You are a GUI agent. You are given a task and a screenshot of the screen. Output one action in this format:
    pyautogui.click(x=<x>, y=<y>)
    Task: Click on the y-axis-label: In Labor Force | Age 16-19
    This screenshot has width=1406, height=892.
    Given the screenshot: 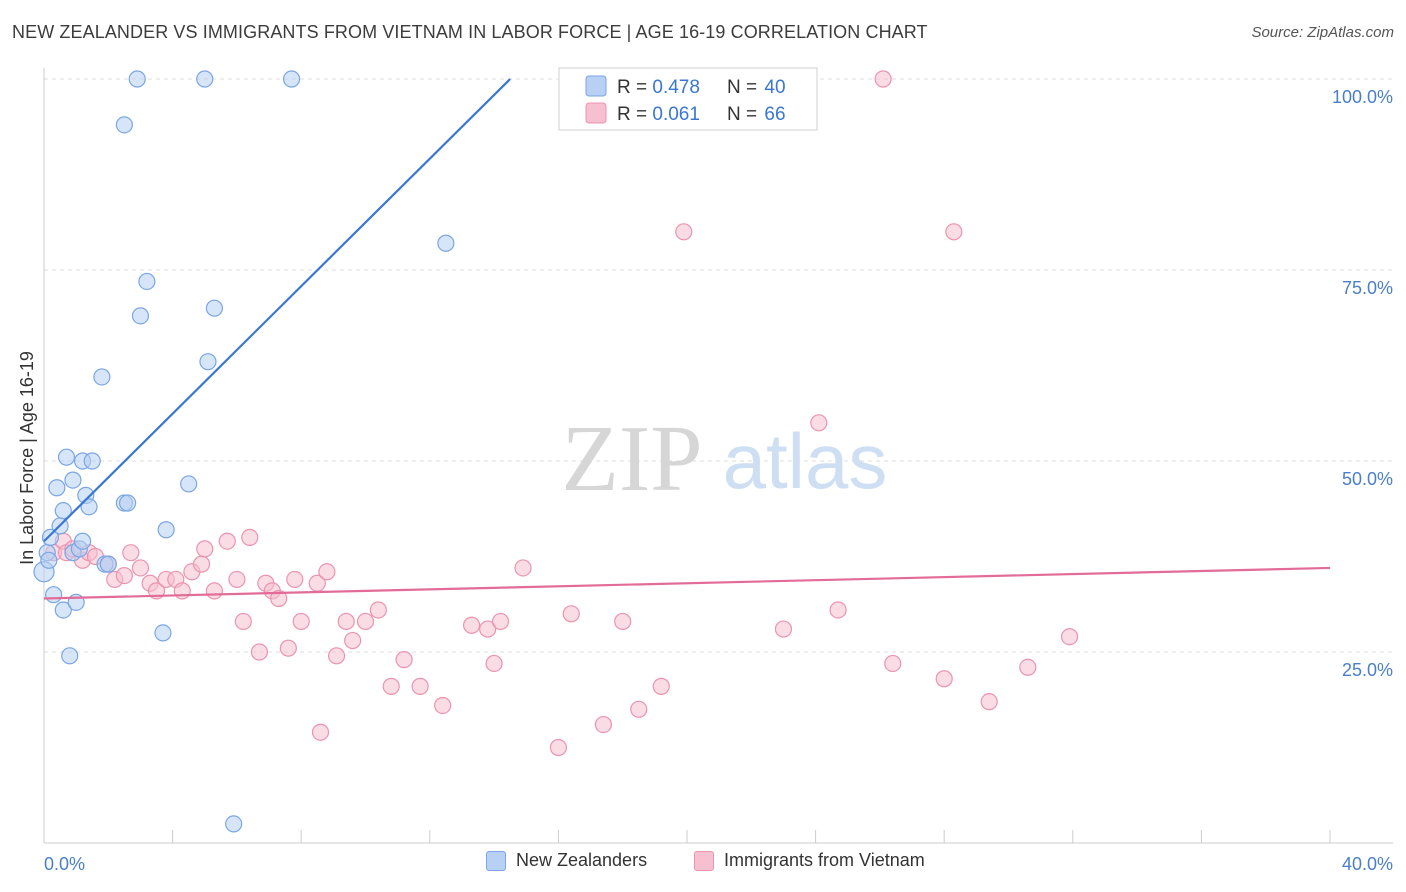 What is the action you would take?
    pyautogui.click(x=27, y=458)
    